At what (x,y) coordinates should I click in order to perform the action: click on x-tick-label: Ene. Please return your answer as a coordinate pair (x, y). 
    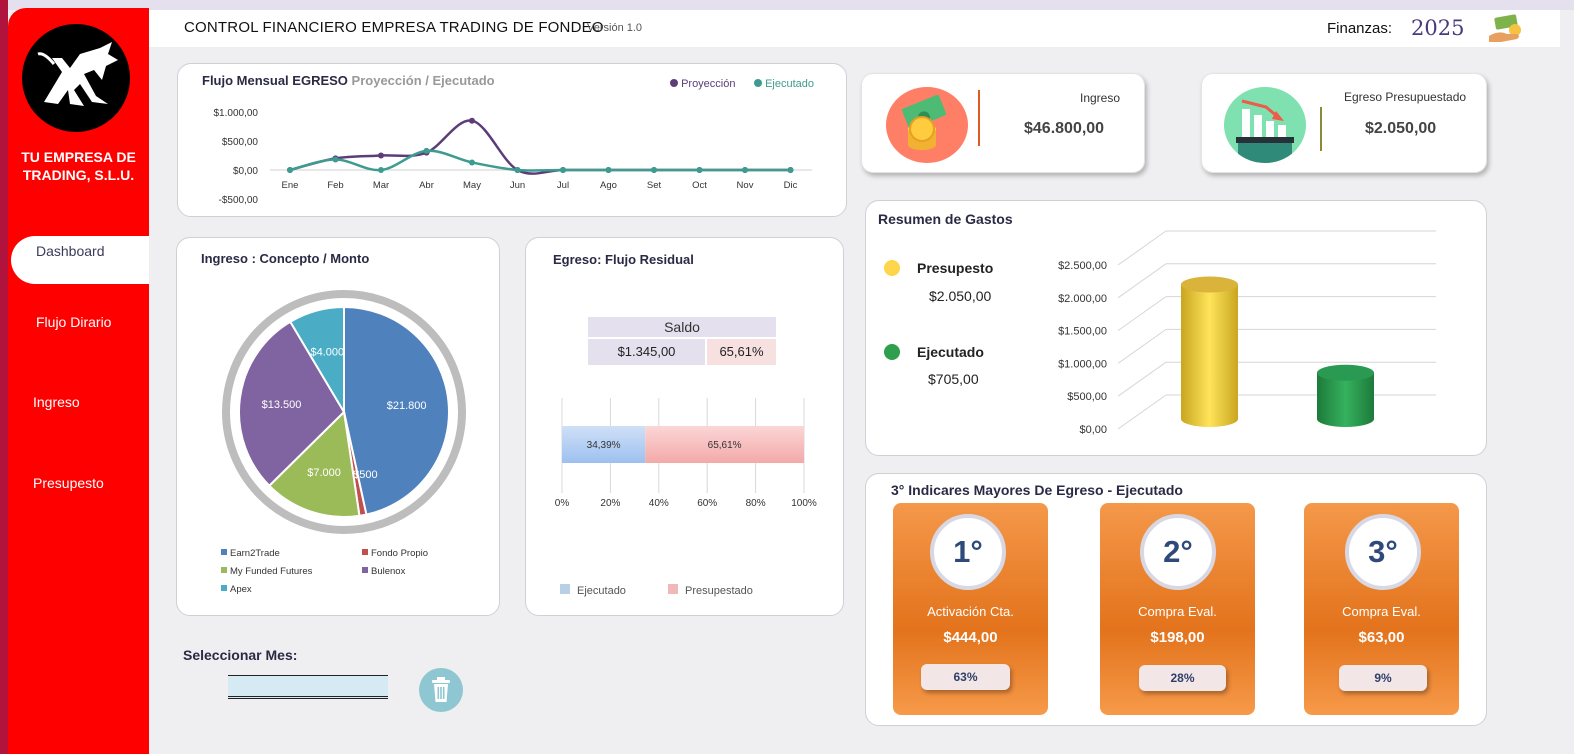
    Looking at the image, I should click on (290, 185).